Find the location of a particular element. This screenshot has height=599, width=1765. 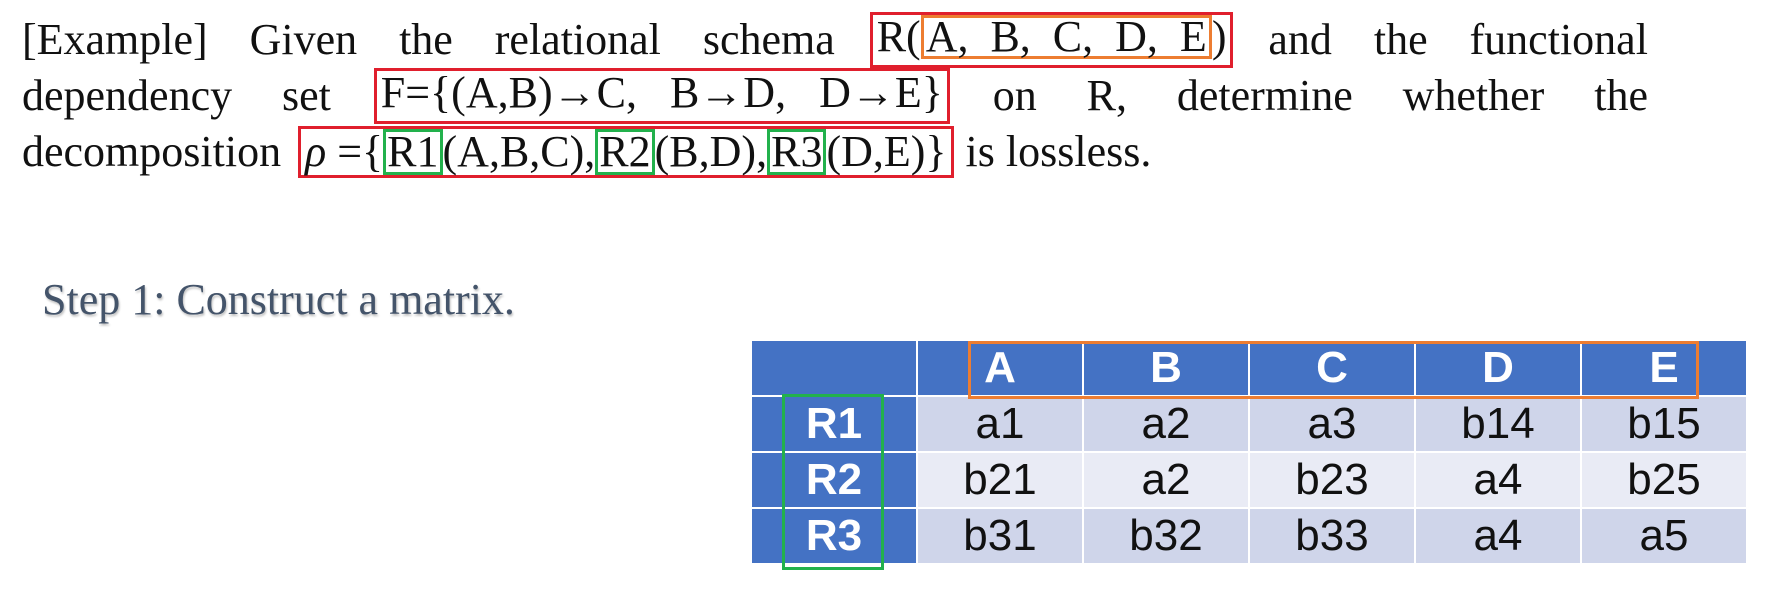

header-row: A B C D E is located at coordinates (1249, 368).